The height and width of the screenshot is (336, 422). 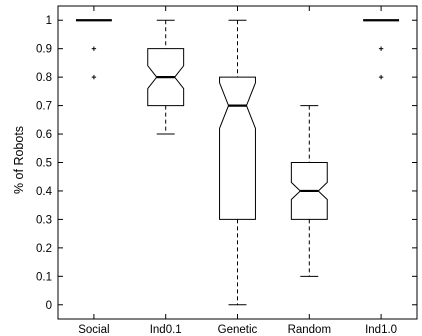 I want to click on box-social, so click(x=93, y=49).